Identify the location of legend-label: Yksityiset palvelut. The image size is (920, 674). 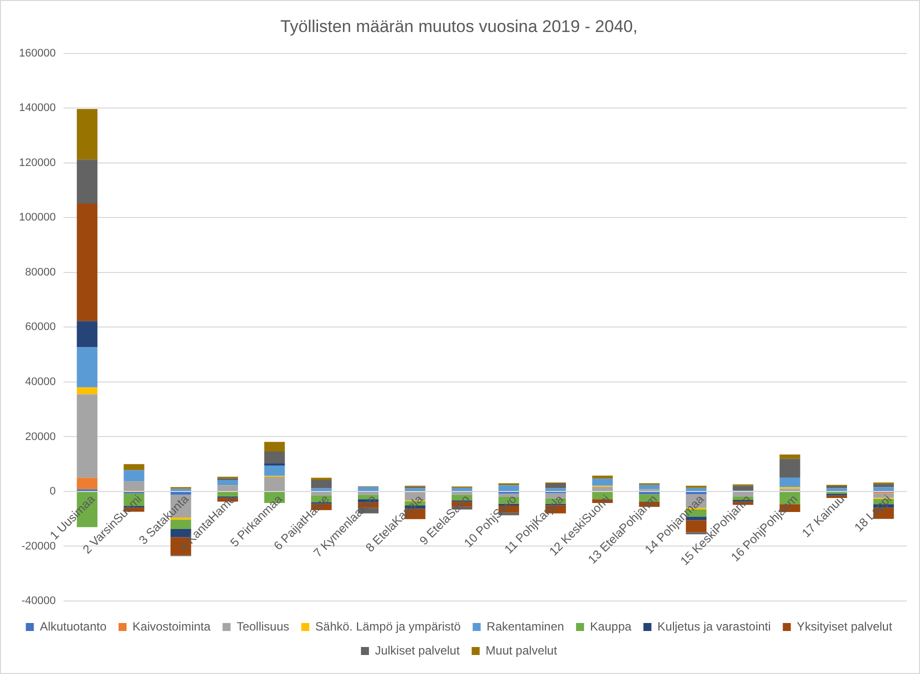
(844, 626).